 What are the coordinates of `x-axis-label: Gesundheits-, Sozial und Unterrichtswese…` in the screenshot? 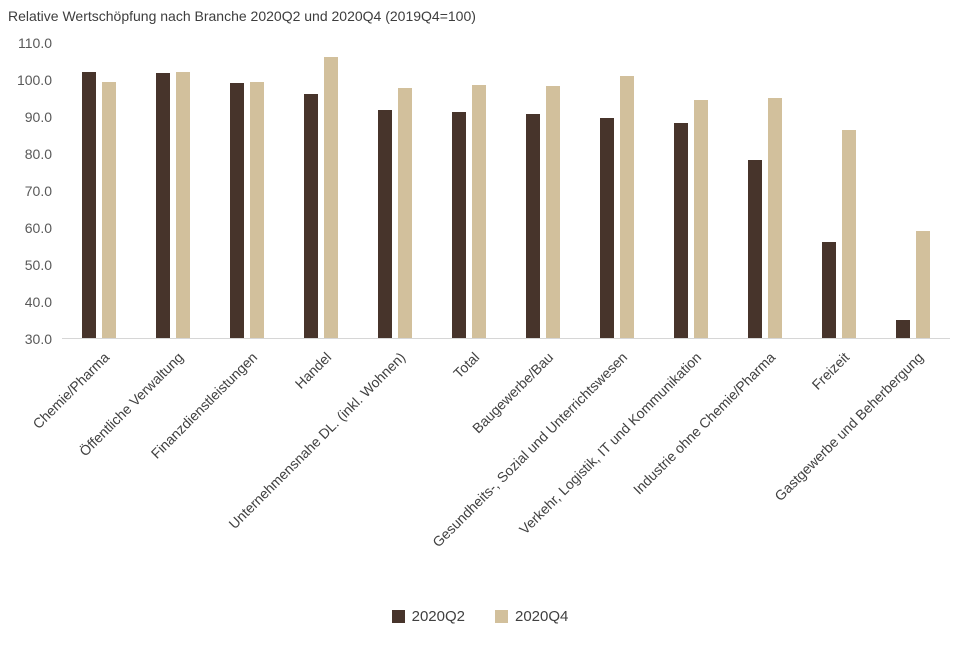 It's located at (530, 450).